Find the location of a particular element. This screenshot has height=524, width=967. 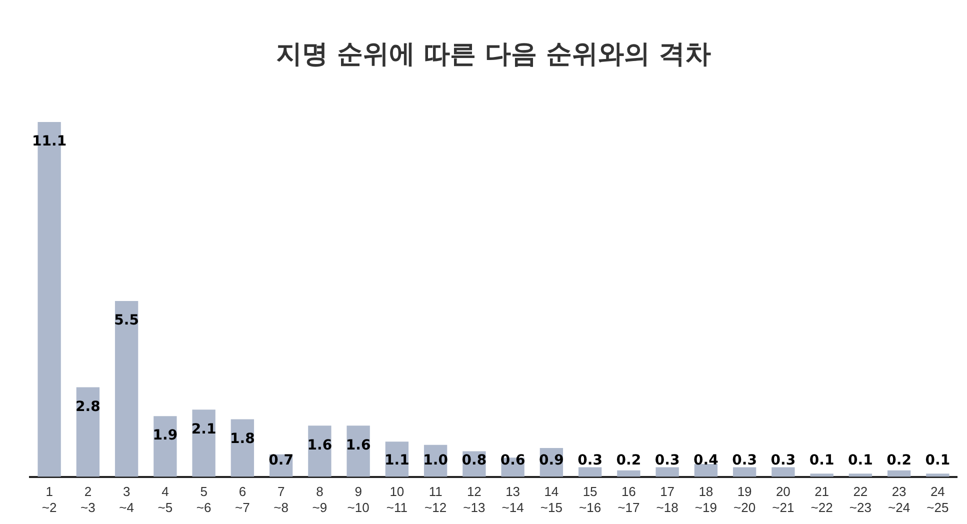

x-tick-label: 20 ~21 is located at coordinates (783, 499).